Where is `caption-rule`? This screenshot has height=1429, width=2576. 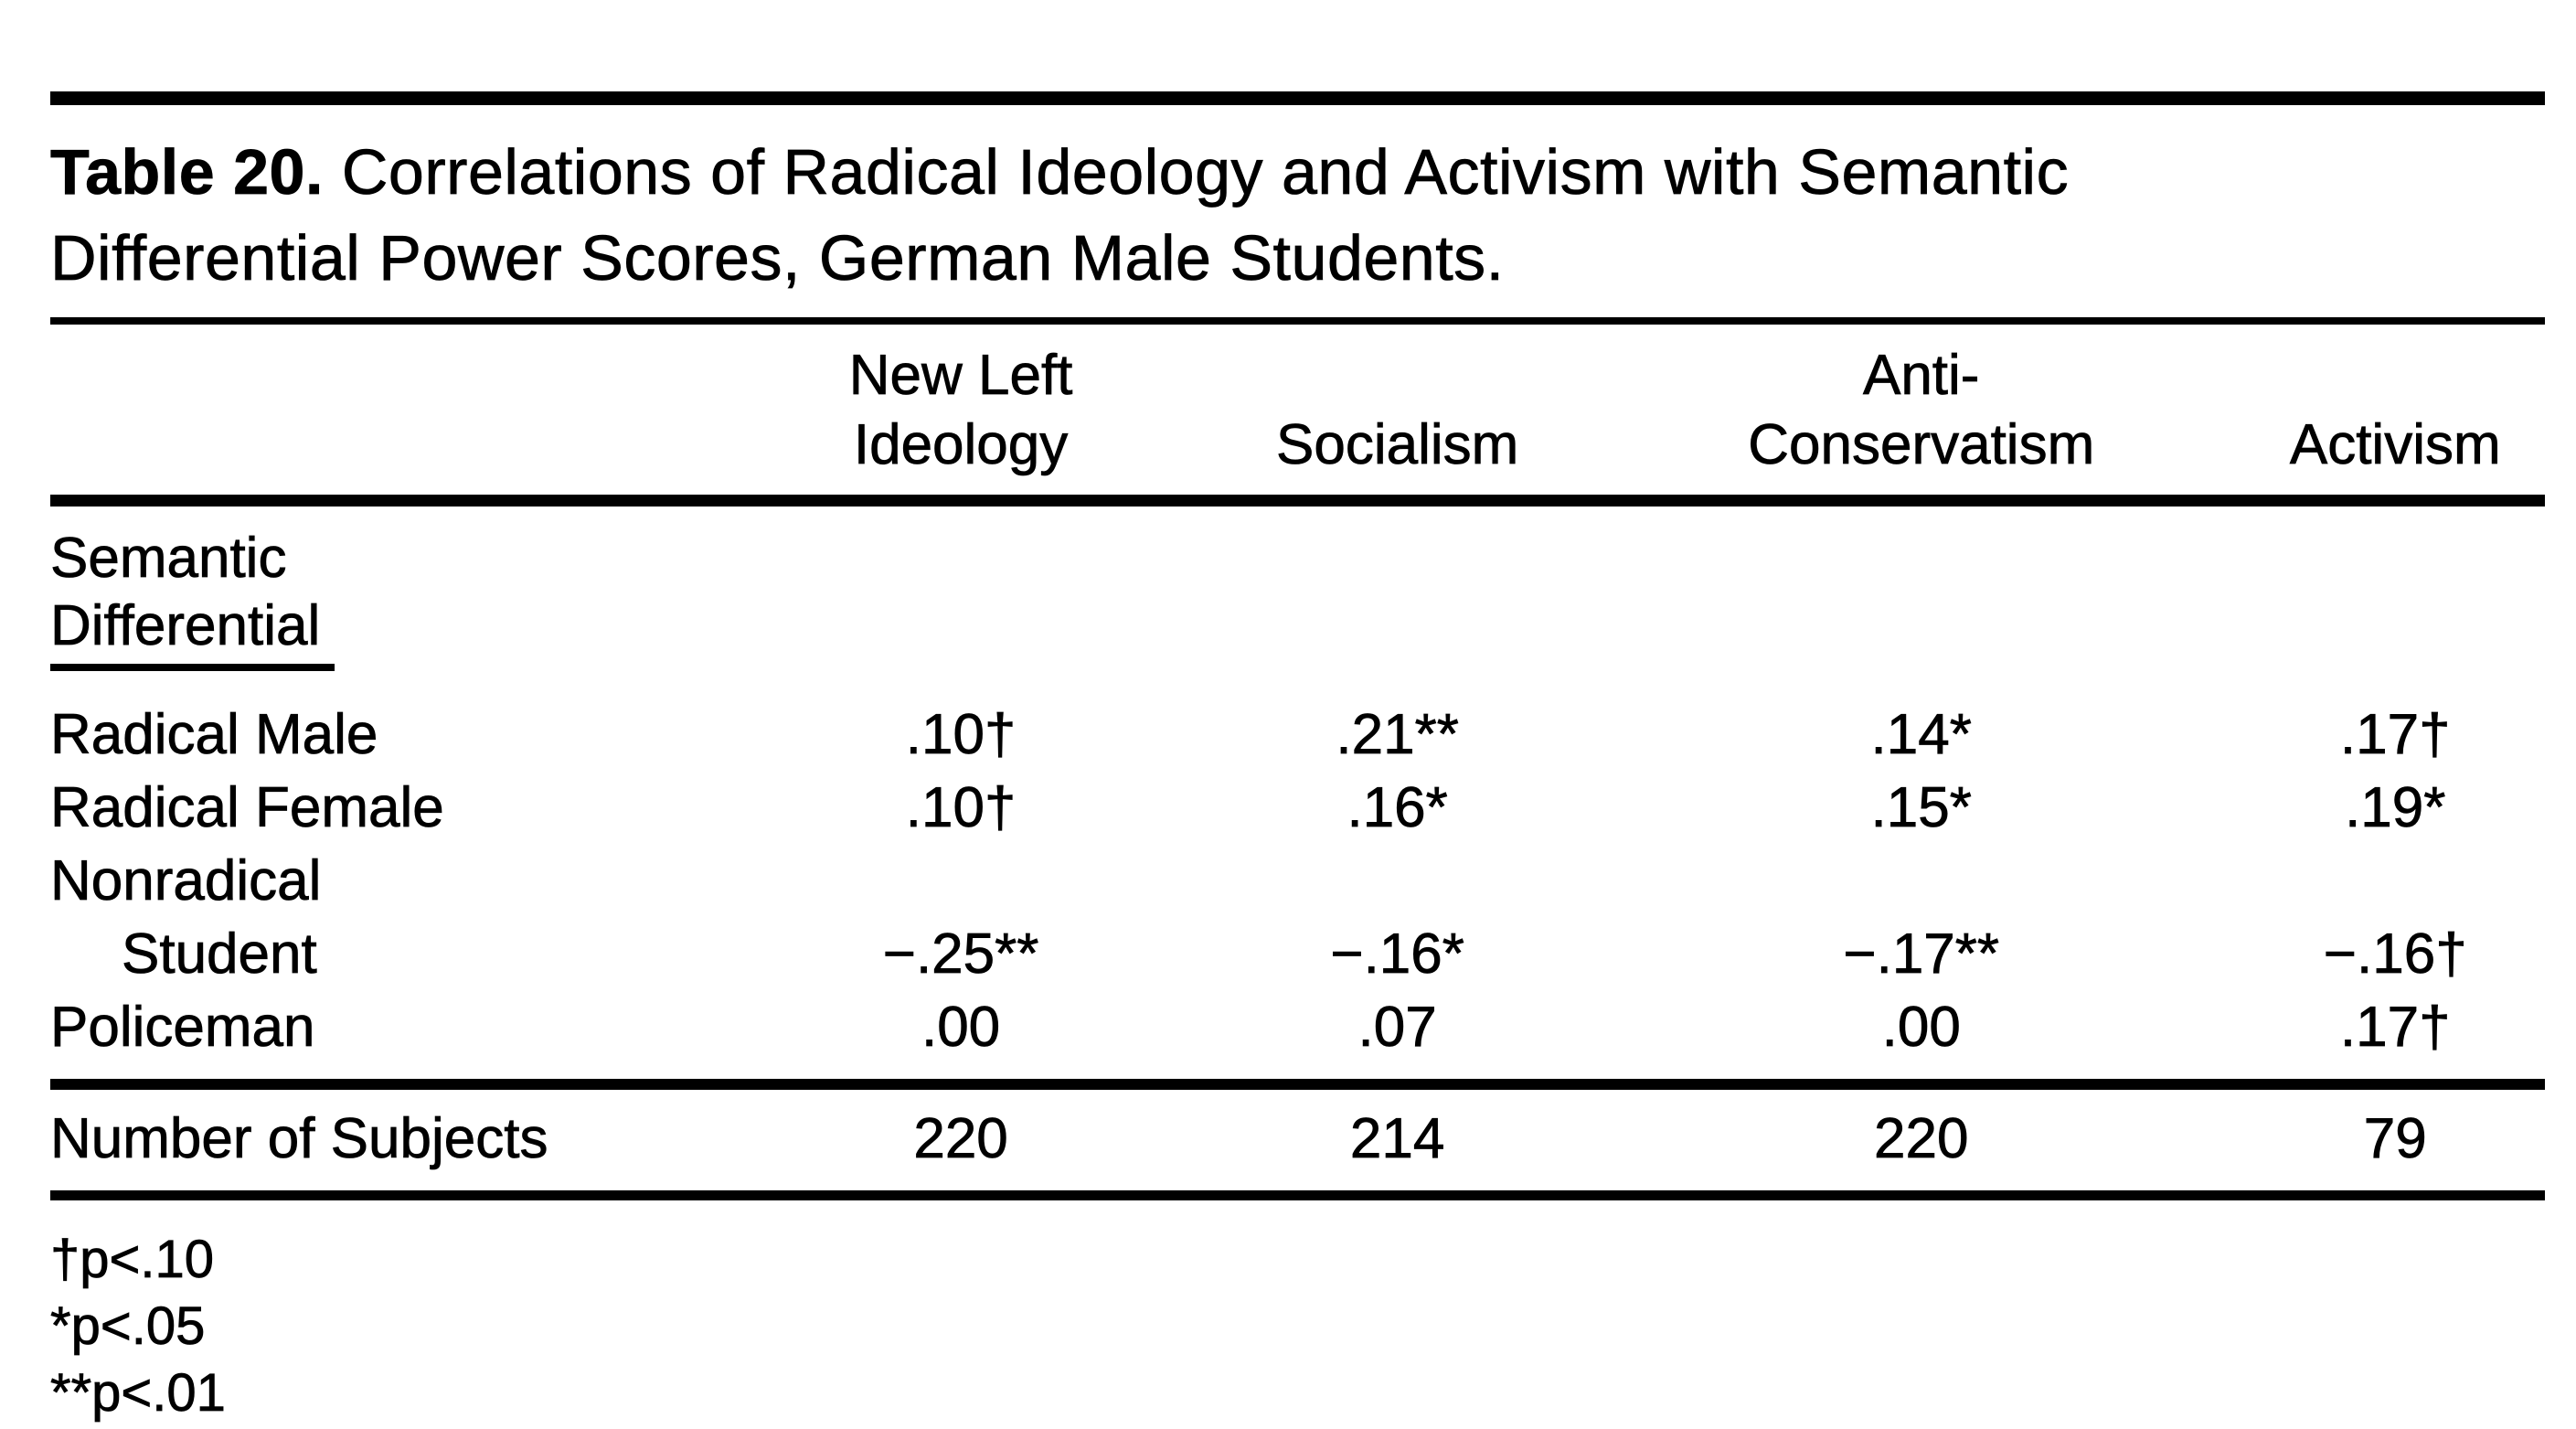 caption-rule is located at coordinates (1297, 321).